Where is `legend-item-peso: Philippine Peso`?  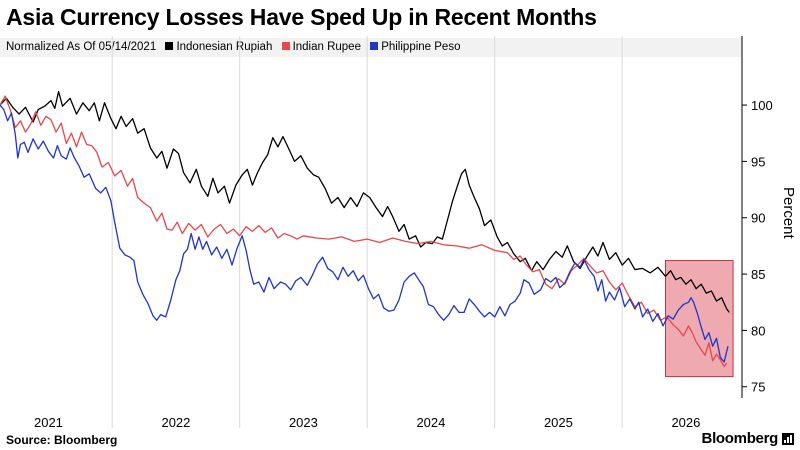
legend-item-peso: Philippine Peso is located at coordinates (415, 47).